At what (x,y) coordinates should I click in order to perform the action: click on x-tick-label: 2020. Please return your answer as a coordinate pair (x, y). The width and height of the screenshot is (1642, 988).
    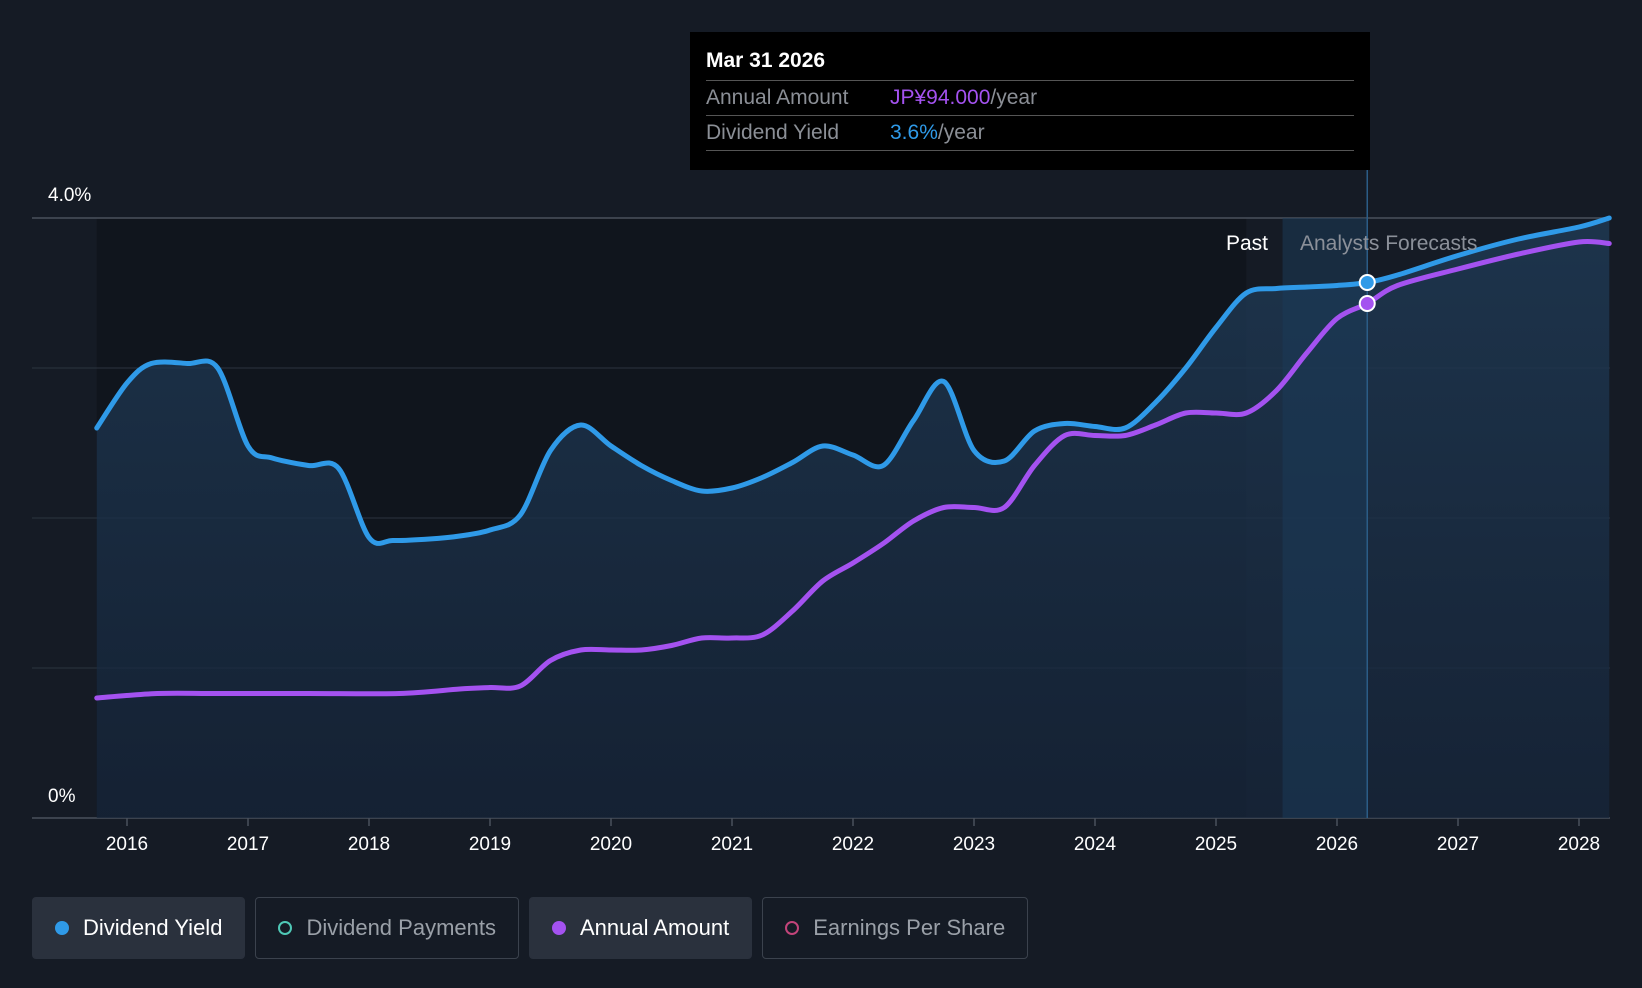
    Looking at the image, I should click on (611, 844).